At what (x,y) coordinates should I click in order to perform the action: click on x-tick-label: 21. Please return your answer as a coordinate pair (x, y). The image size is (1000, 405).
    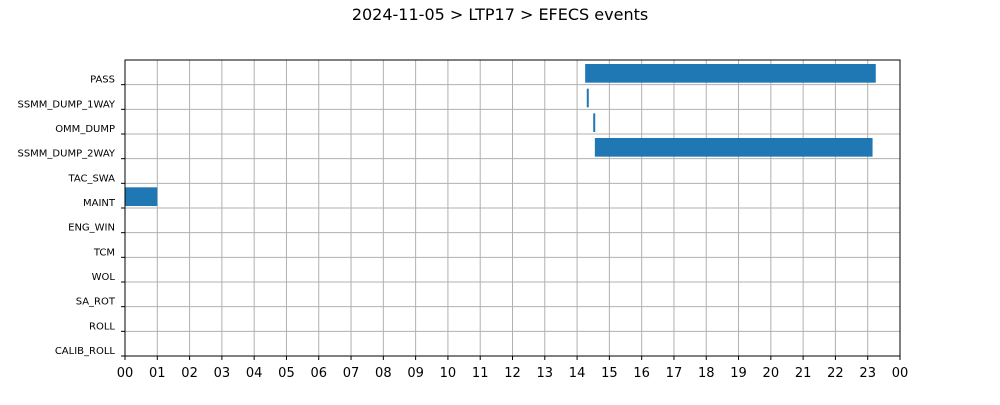
    Looking at the image, I should click on (803, 373).